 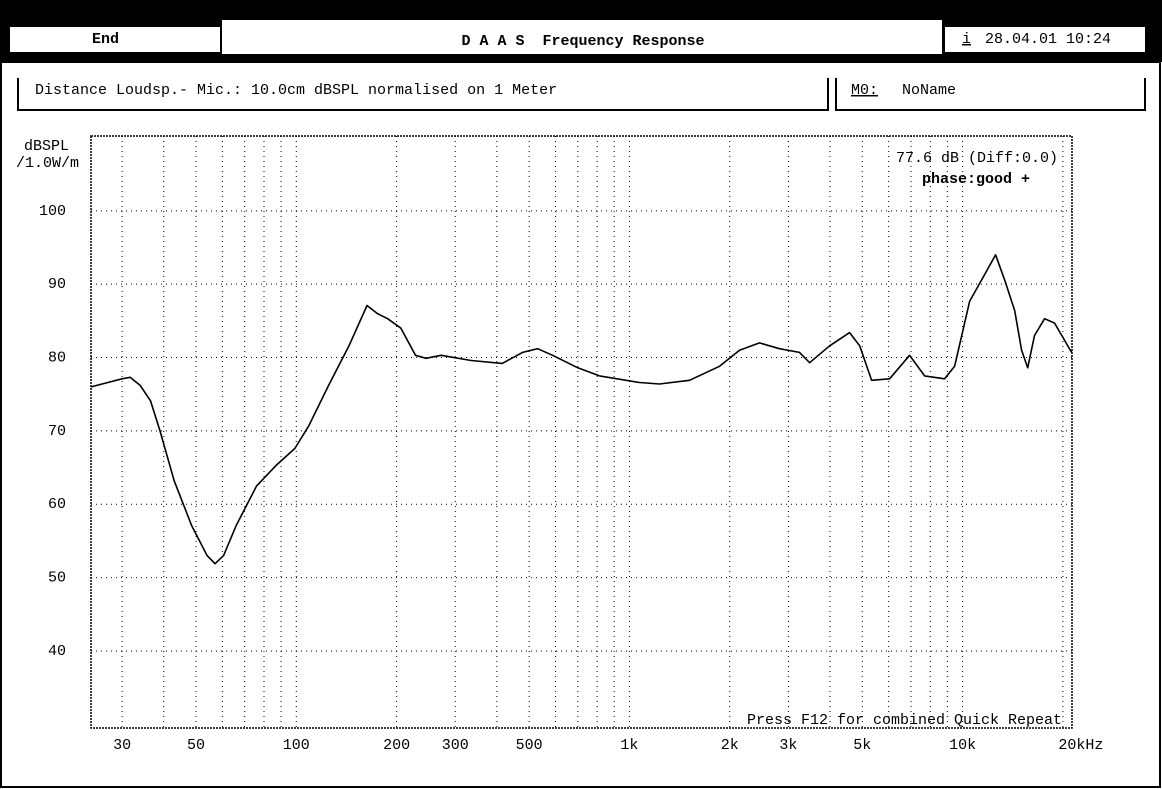 What do you see at coordinates (629, 745) in the screenshot?
I see `x-tick-label: 1k` at bounding box center [629, 745].